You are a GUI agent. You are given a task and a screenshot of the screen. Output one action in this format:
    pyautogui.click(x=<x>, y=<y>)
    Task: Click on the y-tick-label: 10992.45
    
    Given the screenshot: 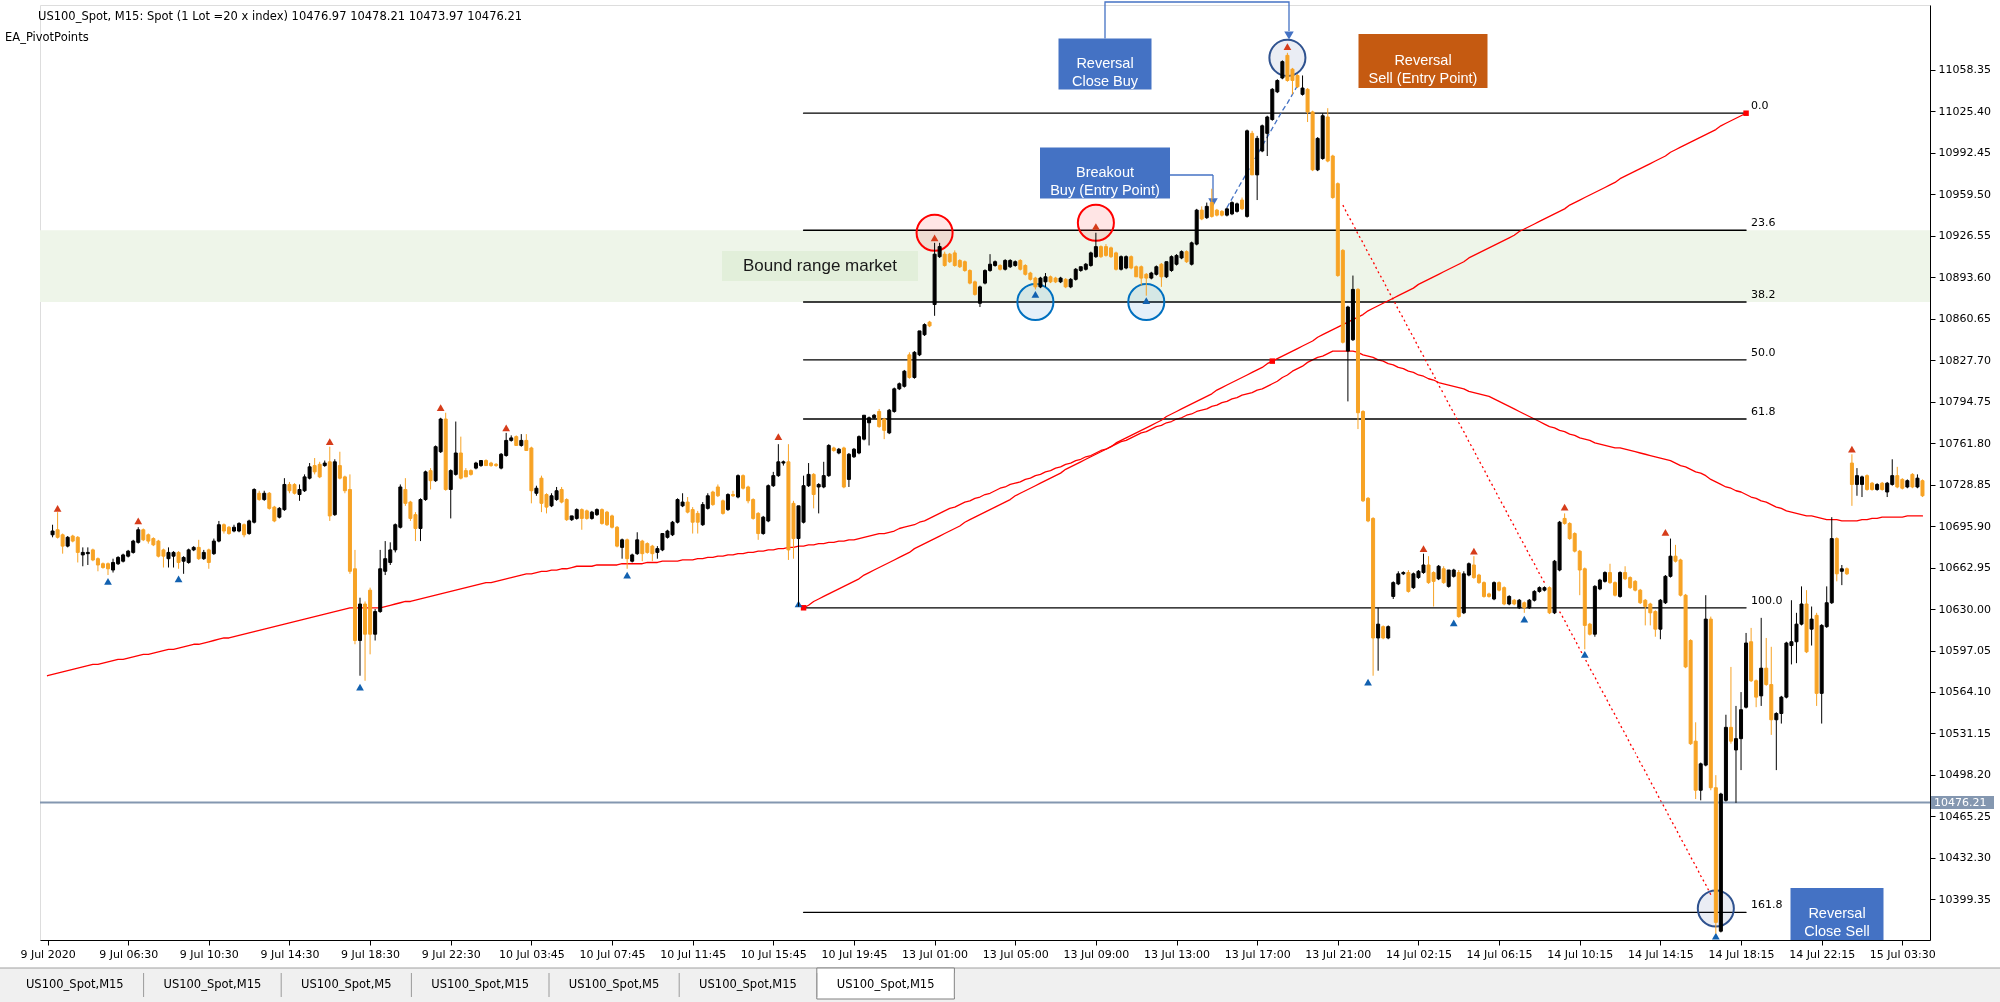 What is the action you would take?
    pyautogui.click(x=1964, y=153)
    